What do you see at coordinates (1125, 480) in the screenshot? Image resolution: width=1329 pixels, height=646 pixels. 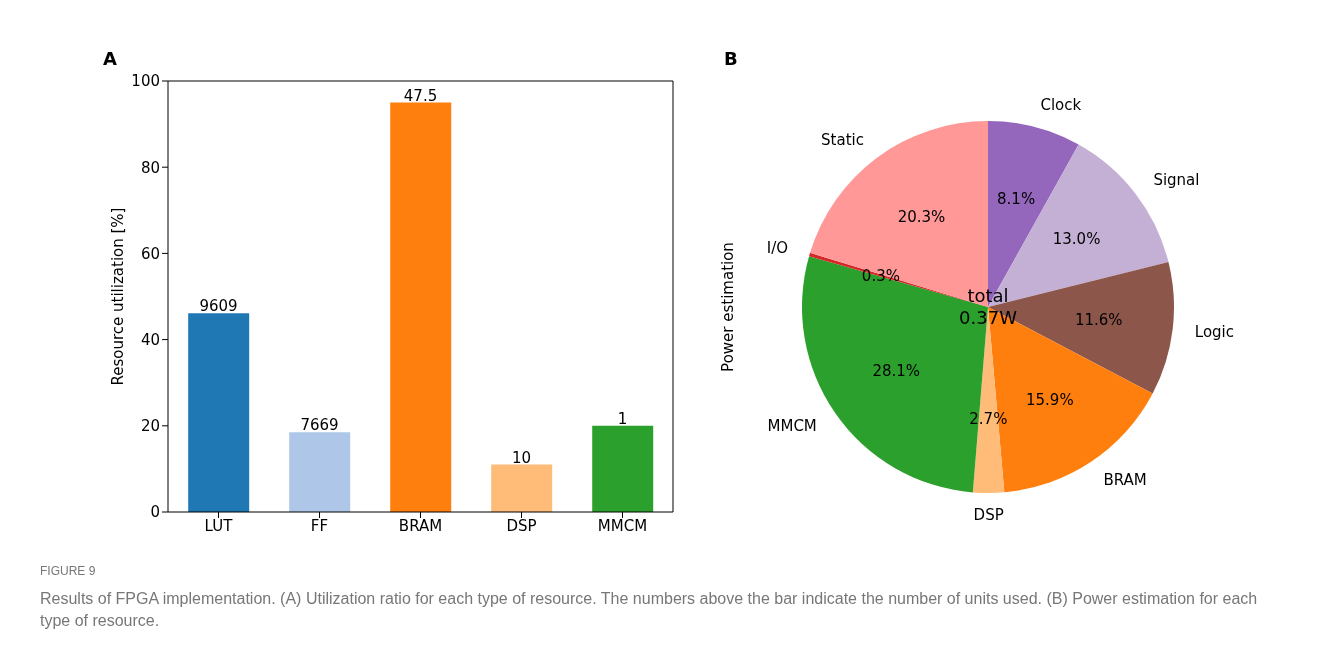 I see `slice-label: BRAM` at bounding box center [1125, 480].